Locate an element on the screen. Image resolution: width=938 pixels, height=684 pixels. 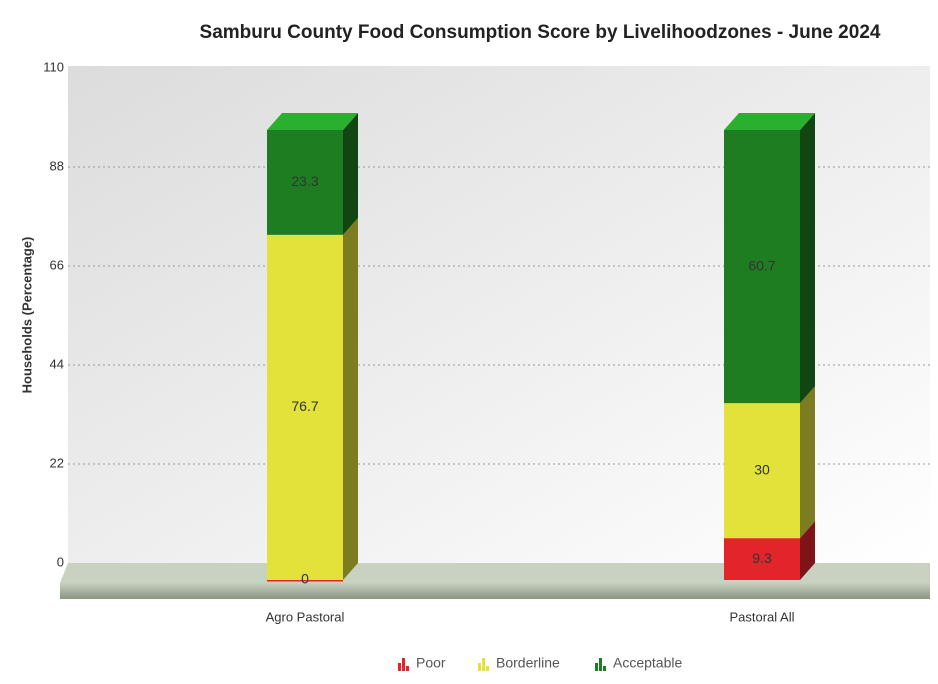
data-label: 9.3 is located at coordinates (762, 558).